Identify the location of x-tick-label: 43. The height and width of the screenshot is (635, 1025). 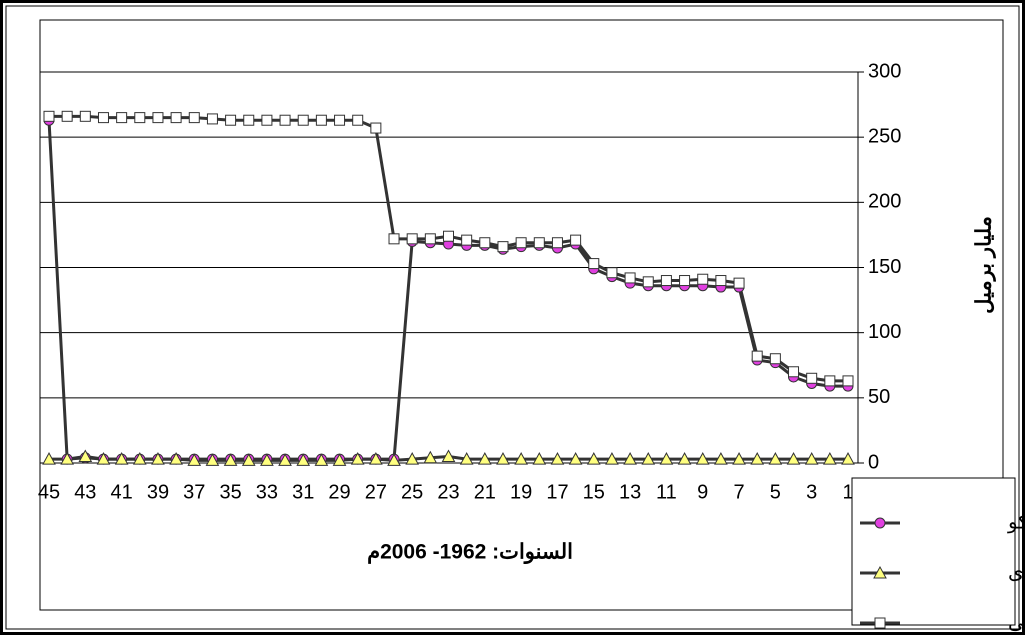
(85, 492).